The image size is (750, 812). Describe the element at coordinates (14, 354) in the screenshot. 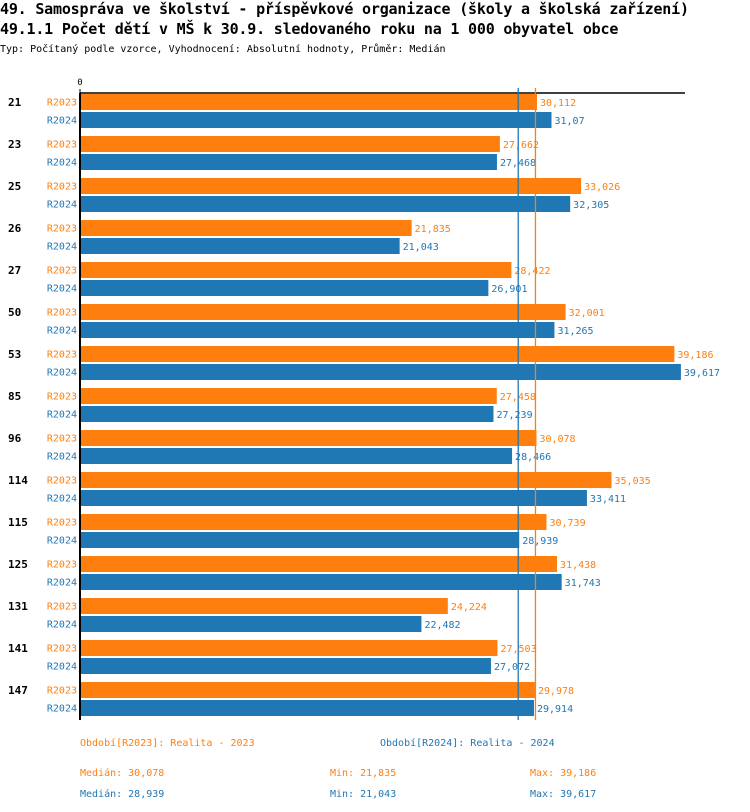

I see `category-label: 53` at that location.